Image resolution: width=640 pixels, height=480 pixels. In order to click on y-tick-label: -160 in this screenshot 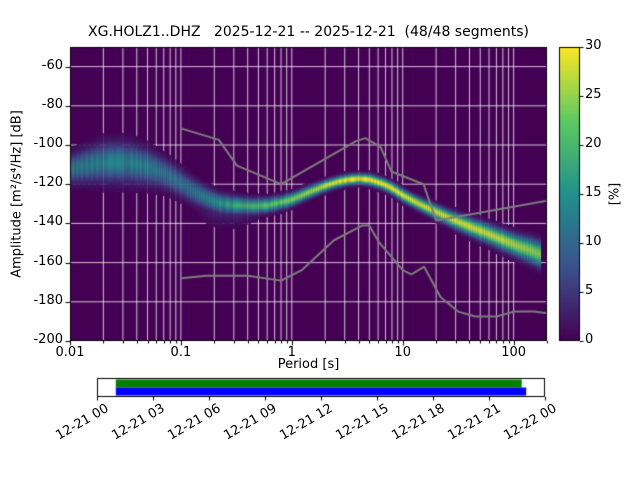, I will do `click(48, 261)`.